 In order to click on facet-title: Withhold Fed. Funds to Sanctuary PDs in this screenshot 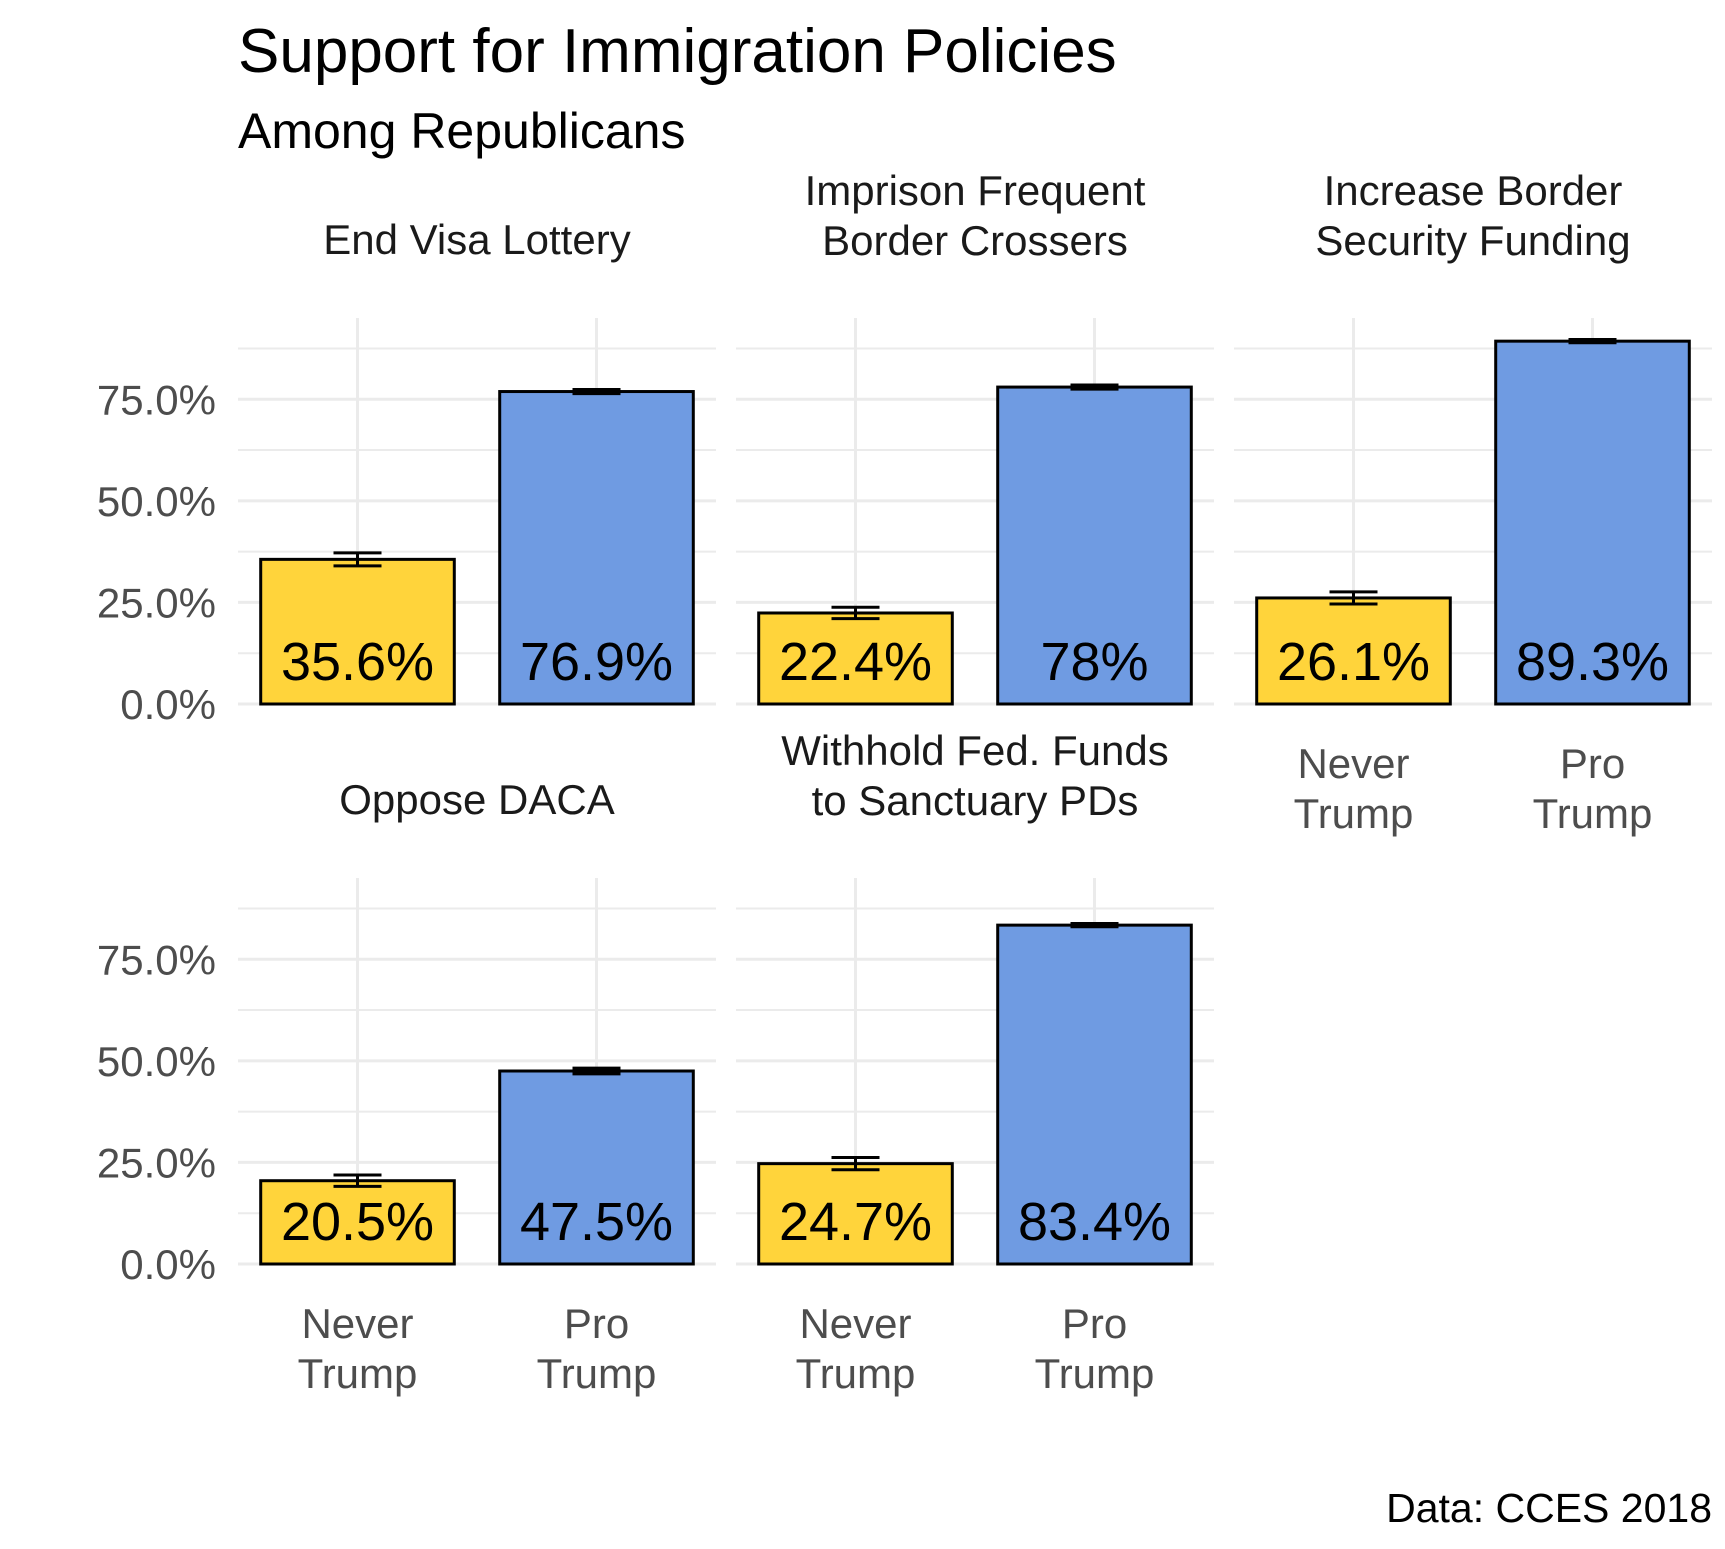, I will do `click(975, 775)`.